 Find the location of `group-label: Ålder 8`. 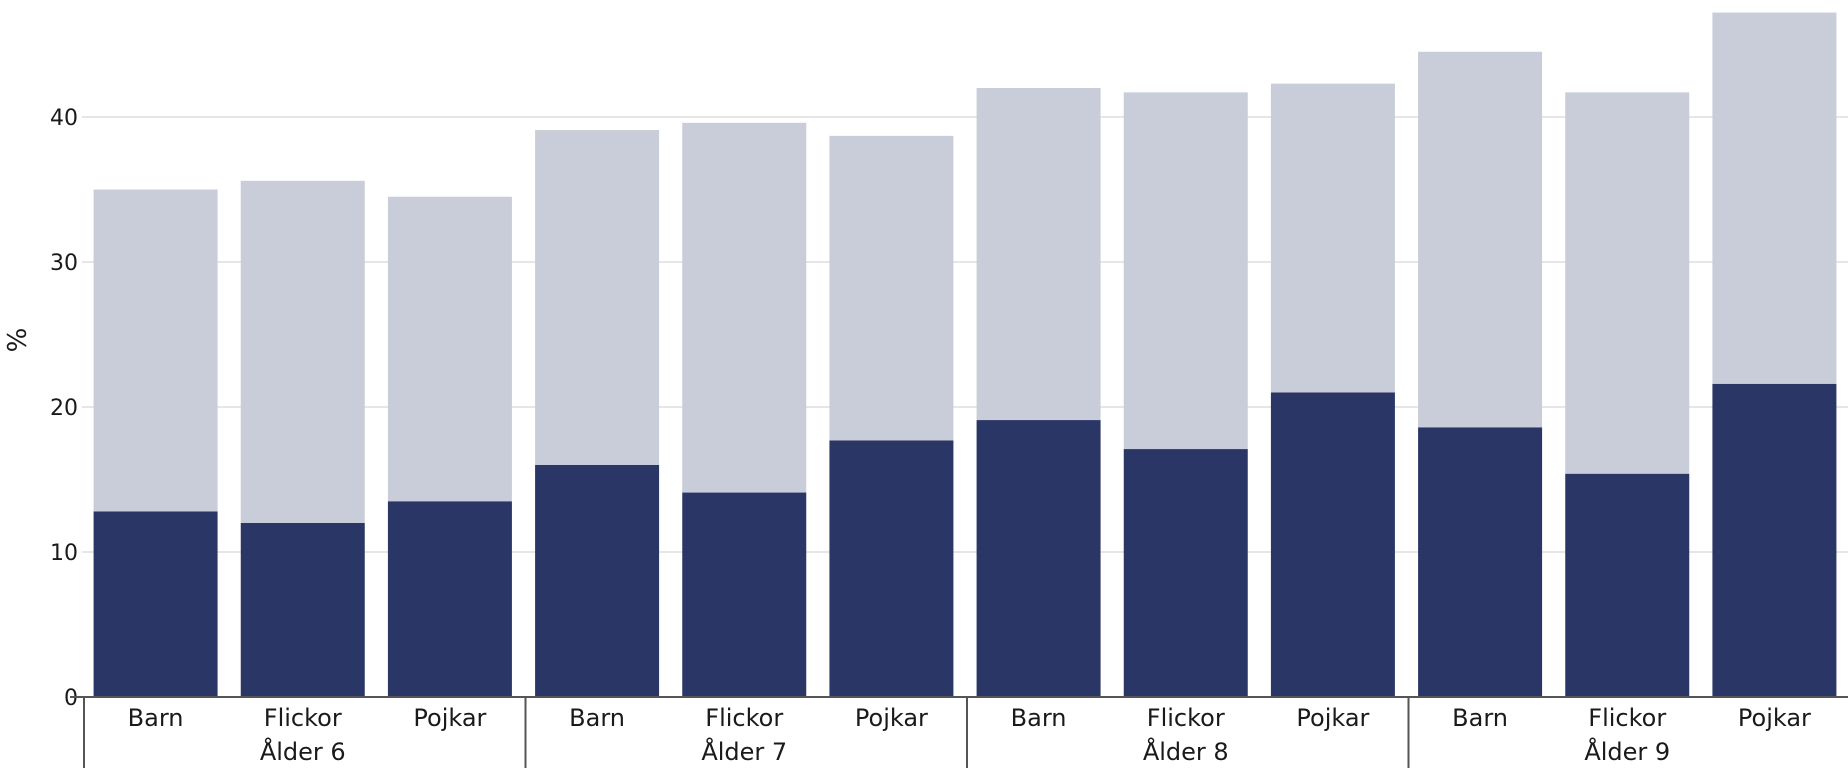

group-label: Ålder 8 is located at coordinates (1186, 751).